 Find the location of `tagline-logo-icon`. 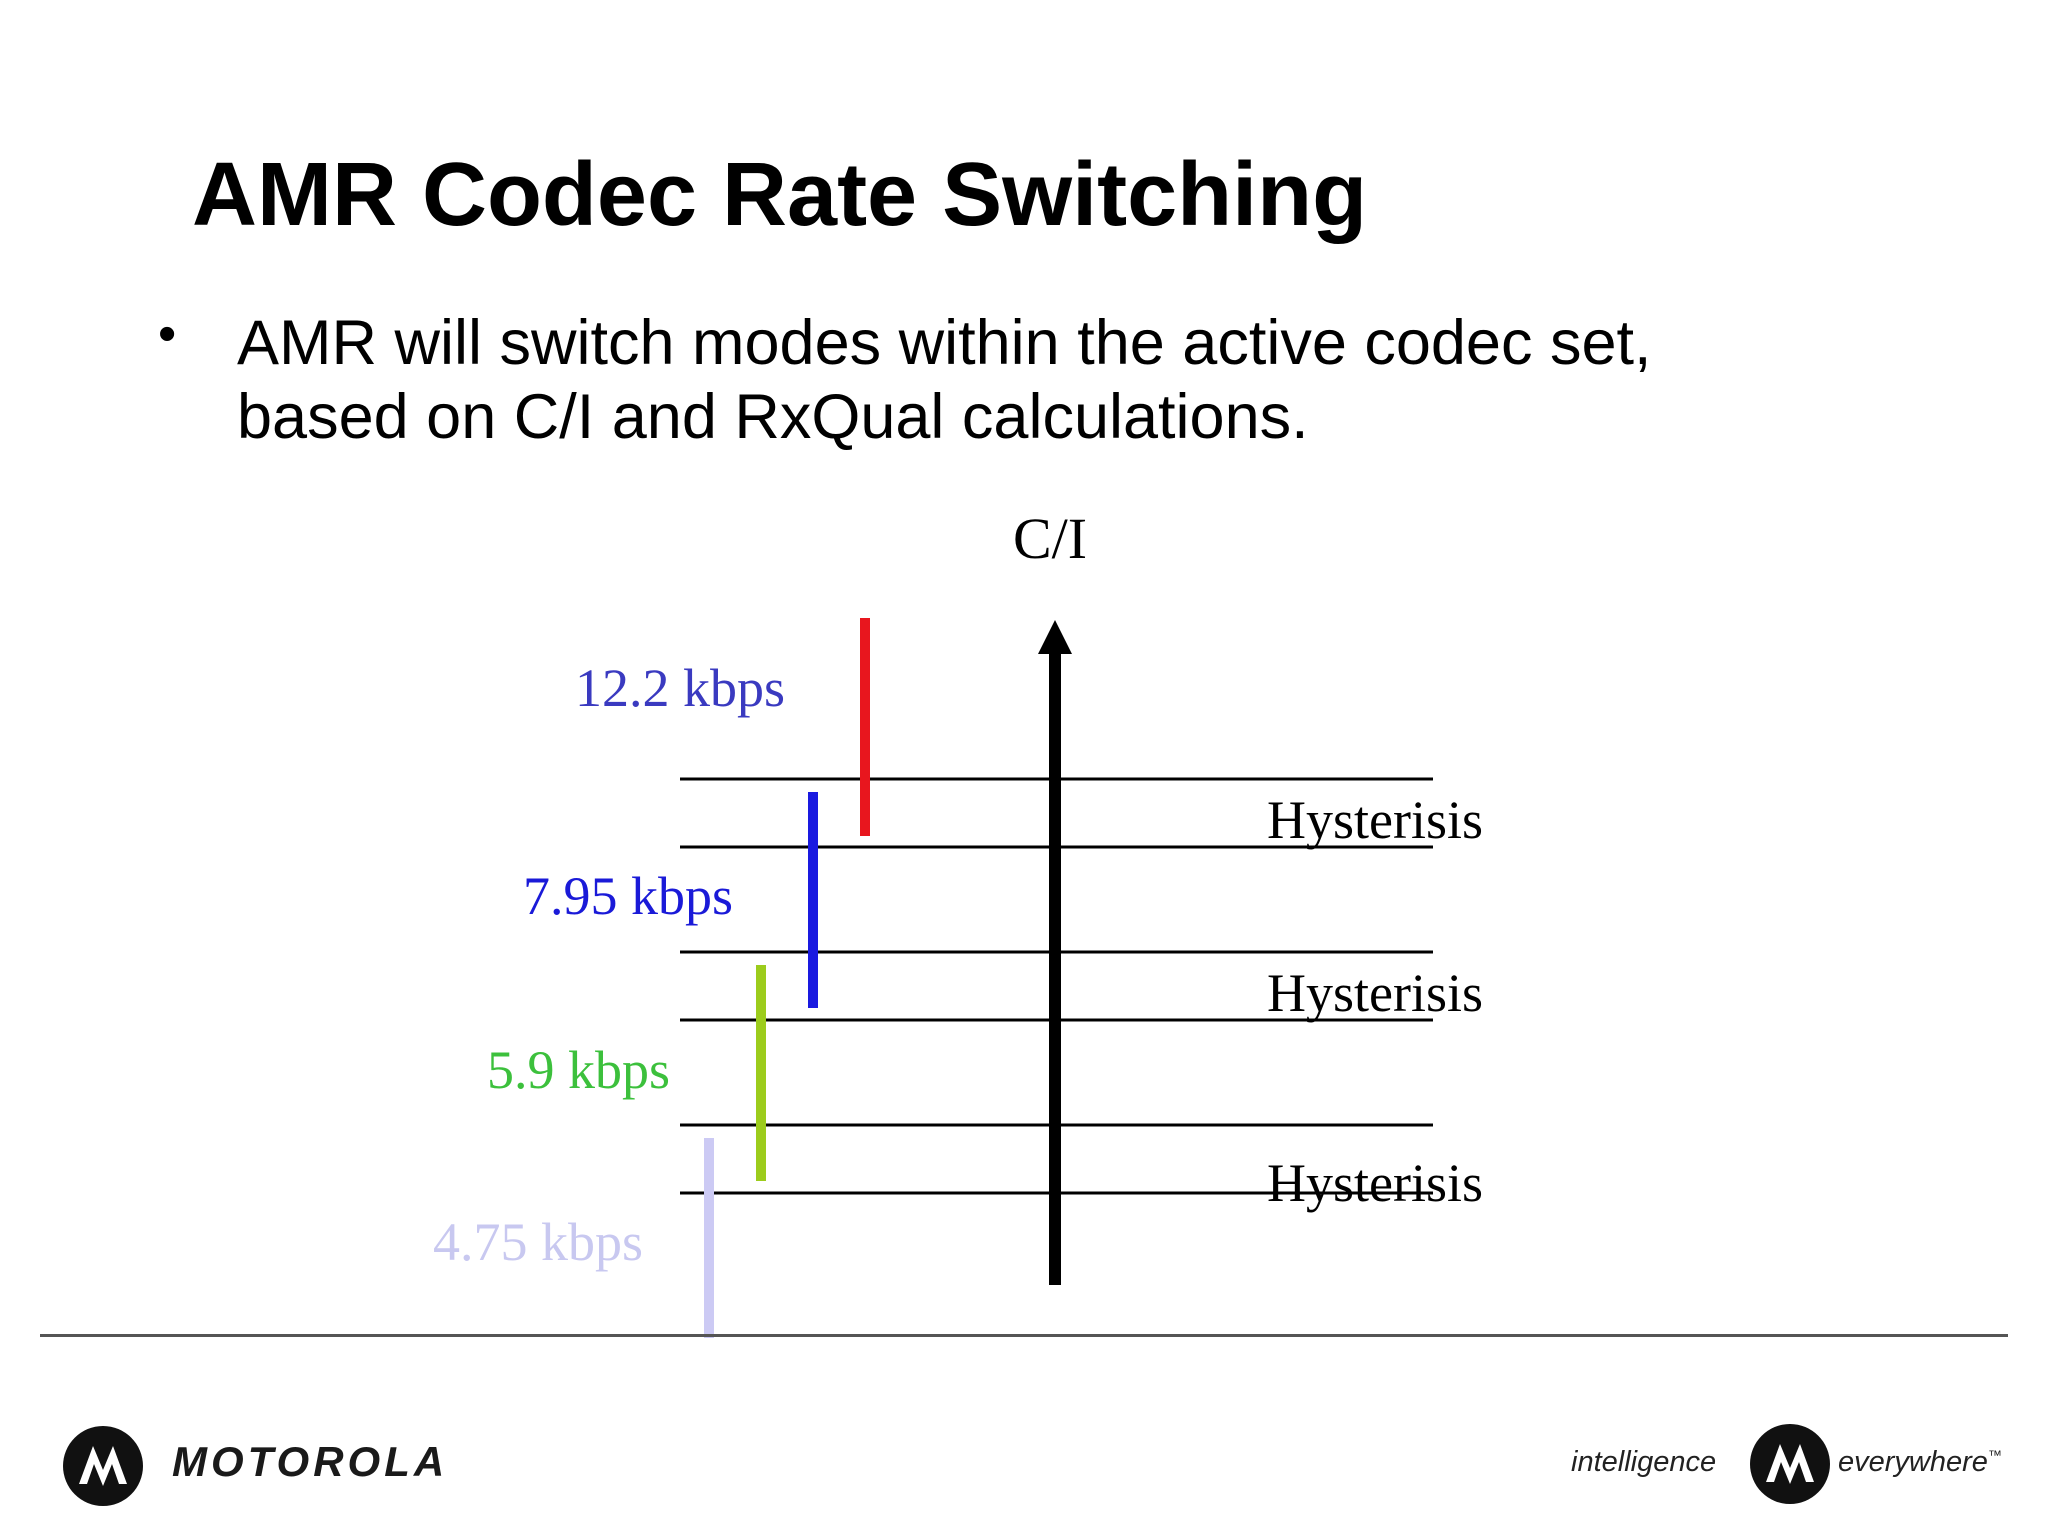

tagline-logo-icon is located at coordinates (1790, 1464).